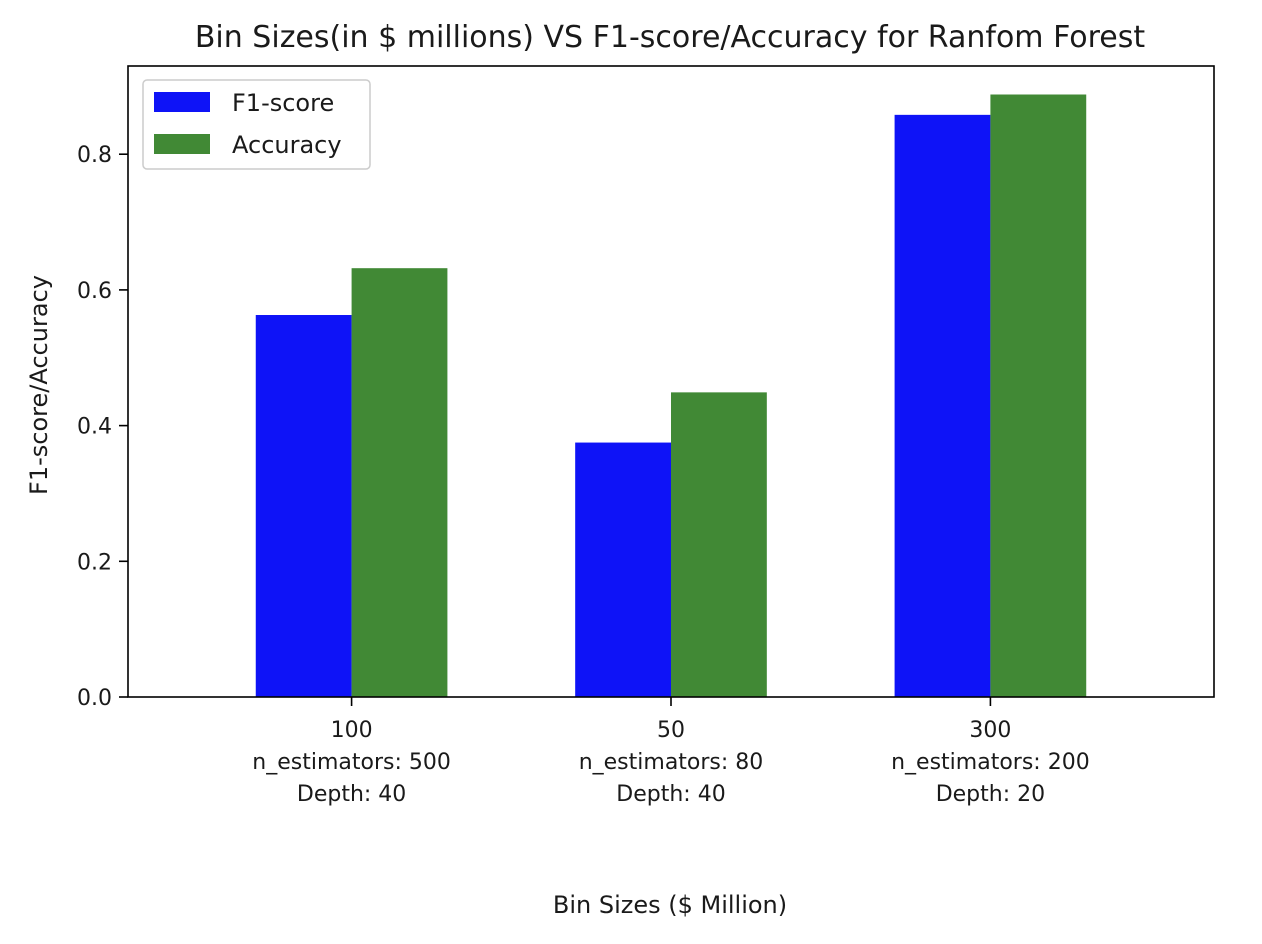 The height and width of the screenshot is (944, 1262). What do you see at coordinates (256, 124) in the screenshot?
I see `legend: F1-score Accuracy` at bounding box center [256, 124].